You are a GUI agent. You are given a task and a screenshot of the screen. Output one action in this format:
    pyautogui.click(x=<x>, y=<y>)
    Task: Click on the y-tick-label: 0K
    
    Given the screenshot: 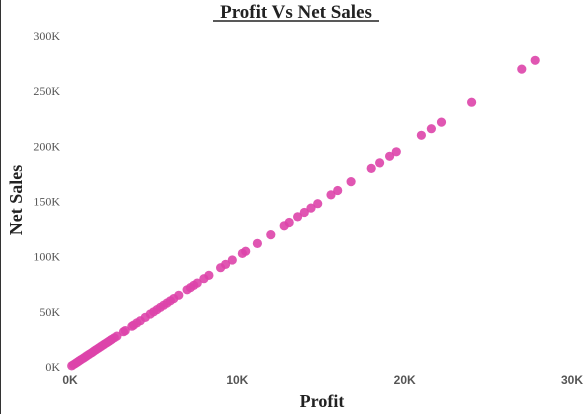 What is the action you would take?
    pyautogui.click(x=52, y=367)
    